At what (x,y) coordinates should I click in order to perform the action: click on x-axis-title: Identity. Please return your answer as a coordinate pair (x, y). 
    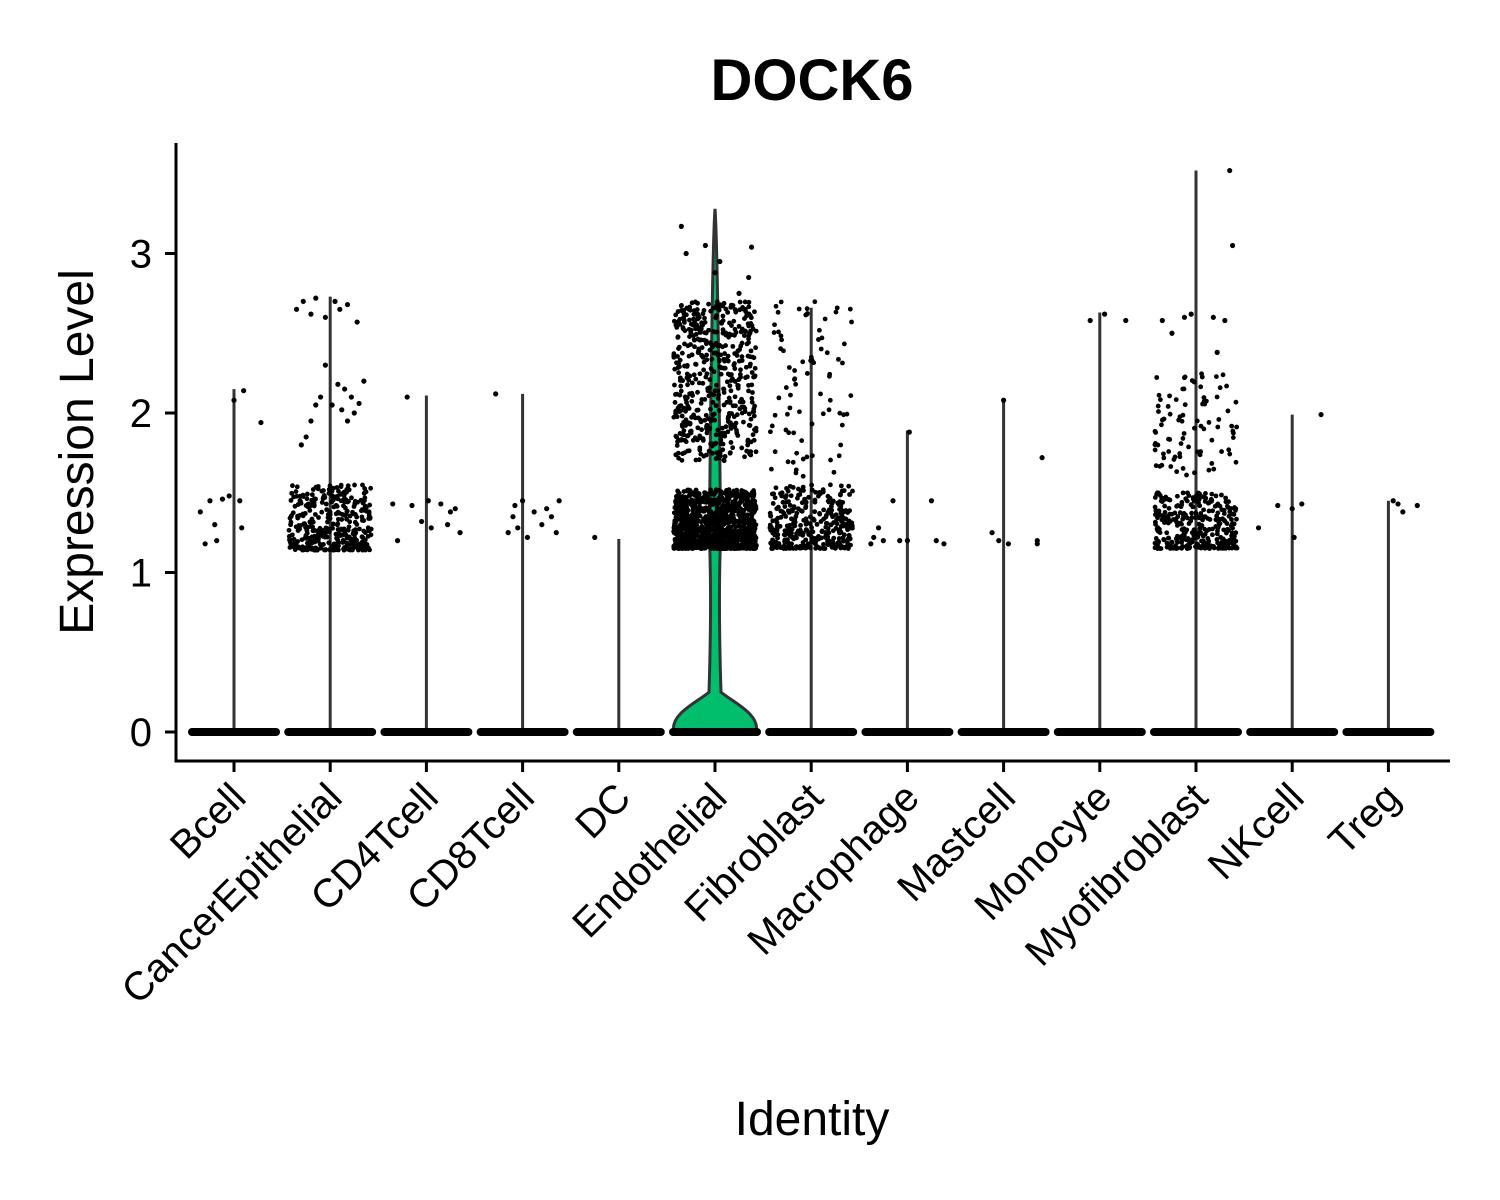
    Looking at the image, I should click on (812, 1119).